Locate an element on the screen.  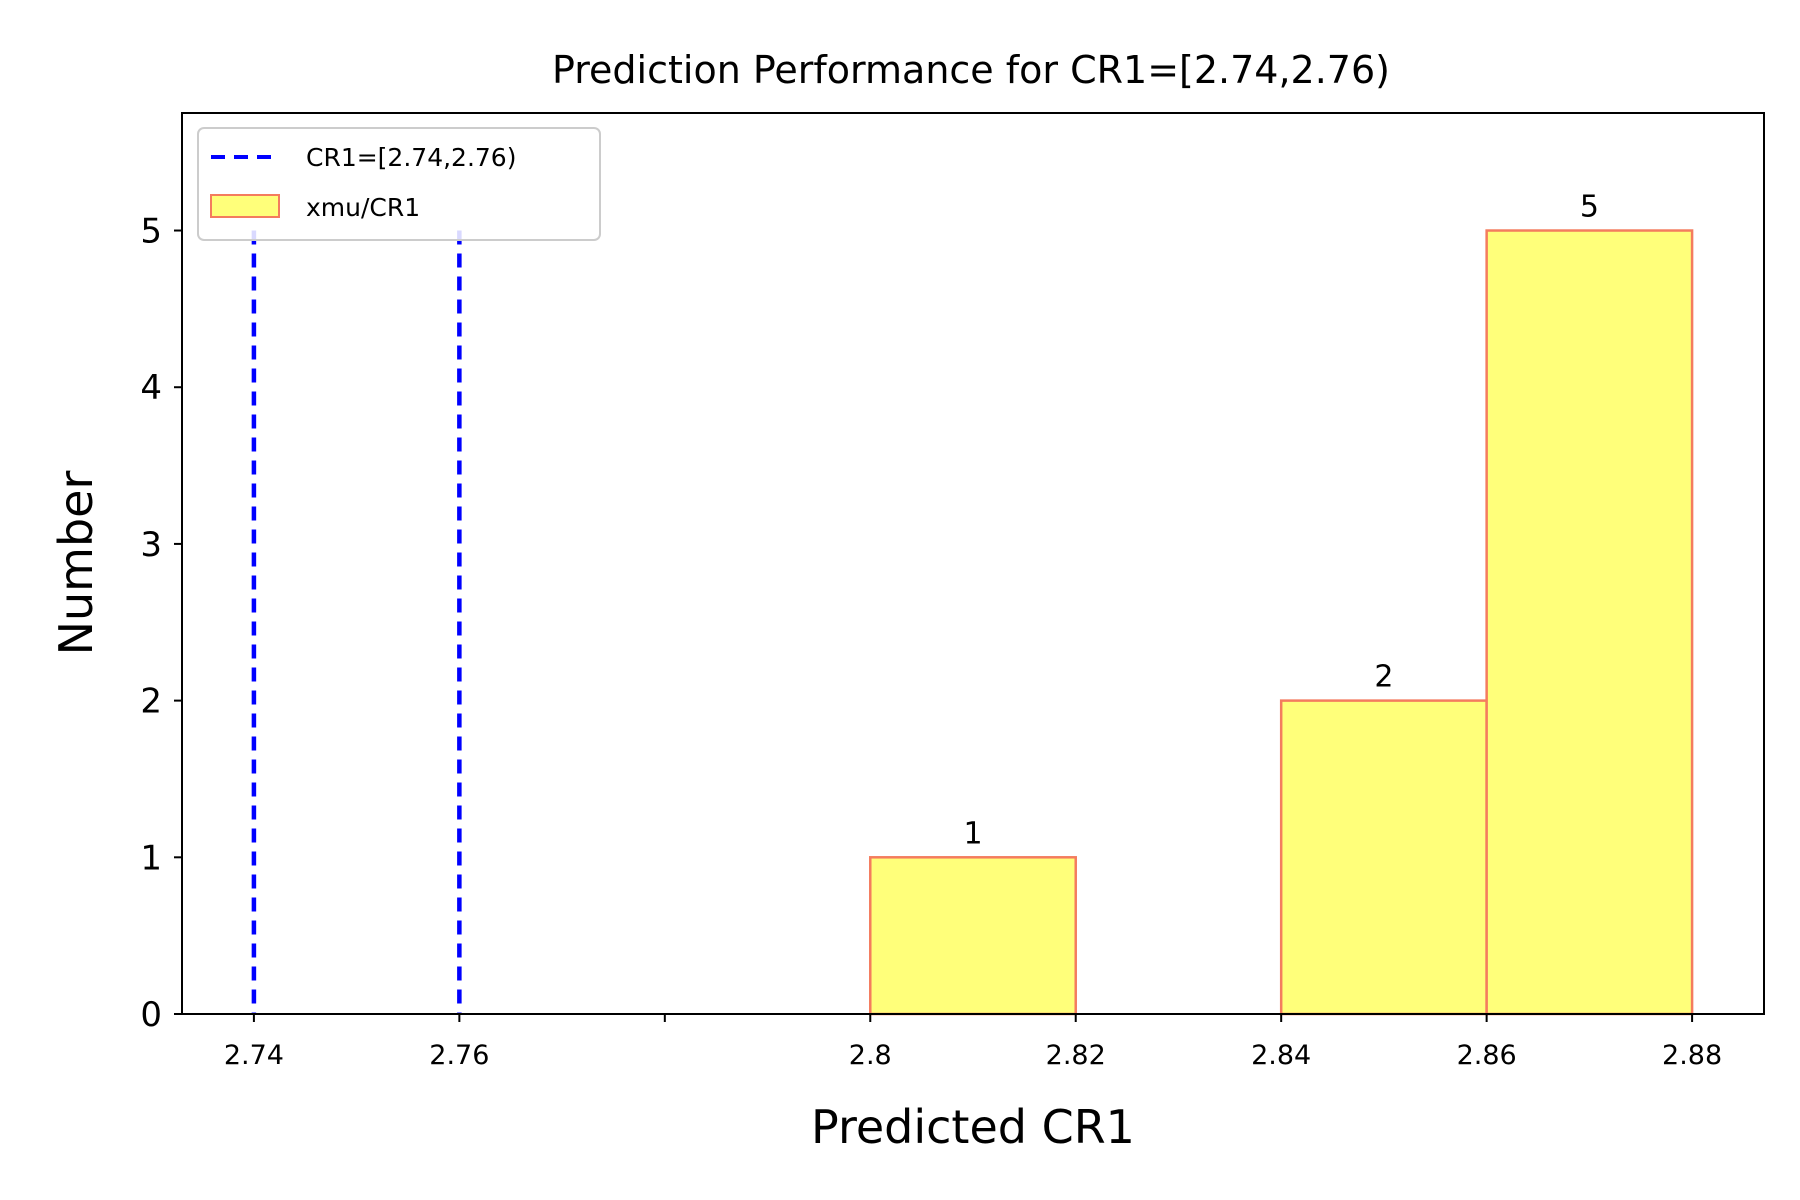
x-tick-label-5: 2.84 is located at coordinates (1281, 1055).